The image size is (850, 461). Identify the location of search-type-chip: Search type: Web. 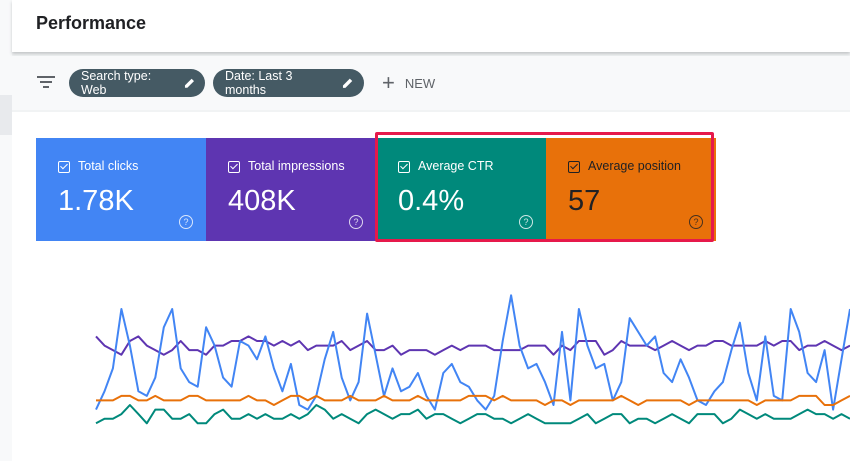
(137, 83).